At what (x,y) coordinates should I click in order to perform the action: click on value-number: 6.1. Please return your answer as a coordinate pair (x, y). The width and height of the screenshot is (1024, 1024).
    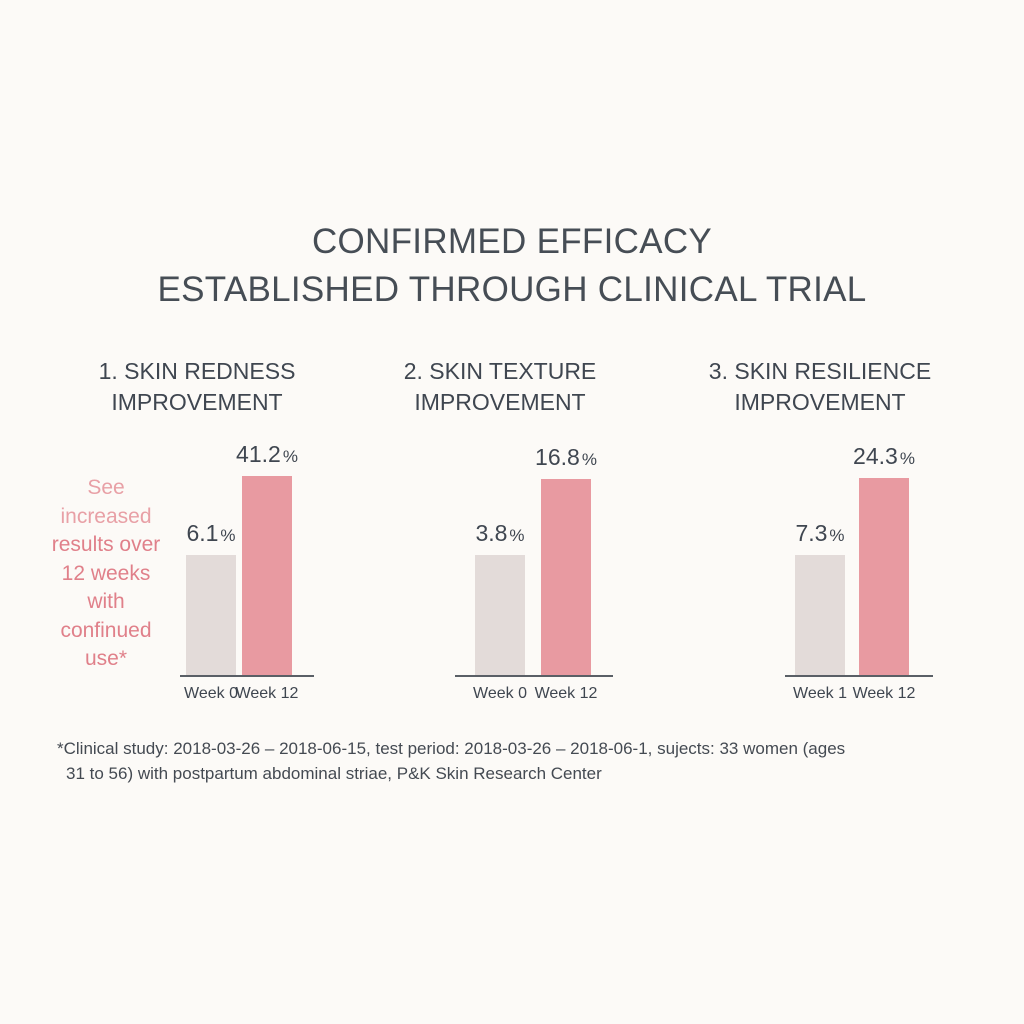
    Looking at the image, I should click on (202, 533).